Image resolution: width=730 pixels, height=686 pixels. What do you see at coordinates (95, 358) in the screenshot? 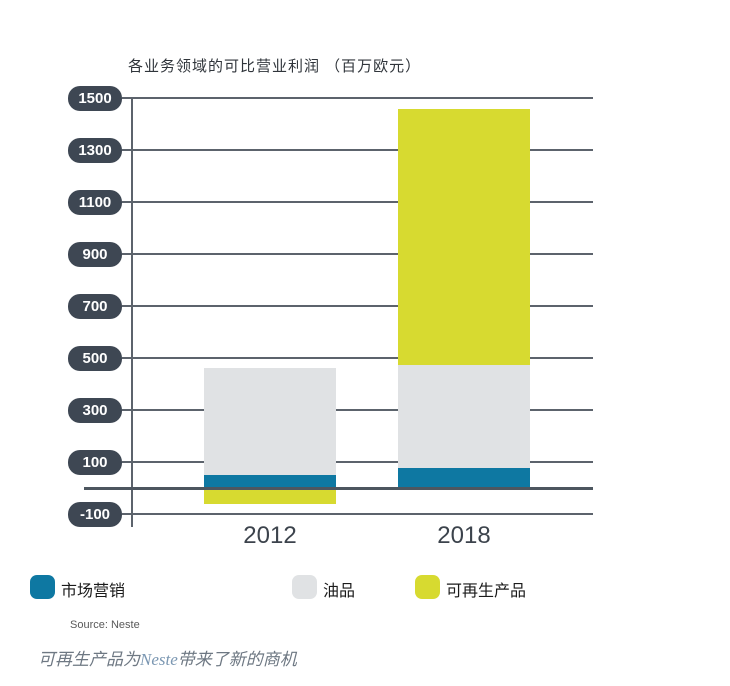
I see `y-tick-badge: 500` at bounding box center [95, 358].